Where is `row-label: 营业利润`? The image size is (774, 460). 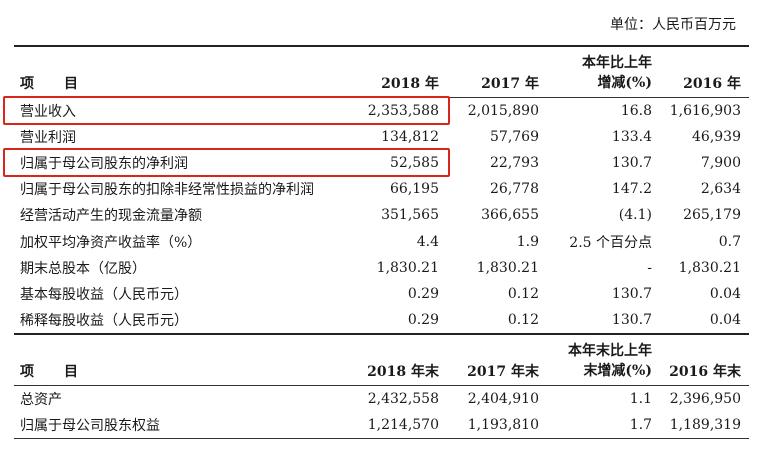 row-label: 营业利润 is located at coordinates (48, 138).